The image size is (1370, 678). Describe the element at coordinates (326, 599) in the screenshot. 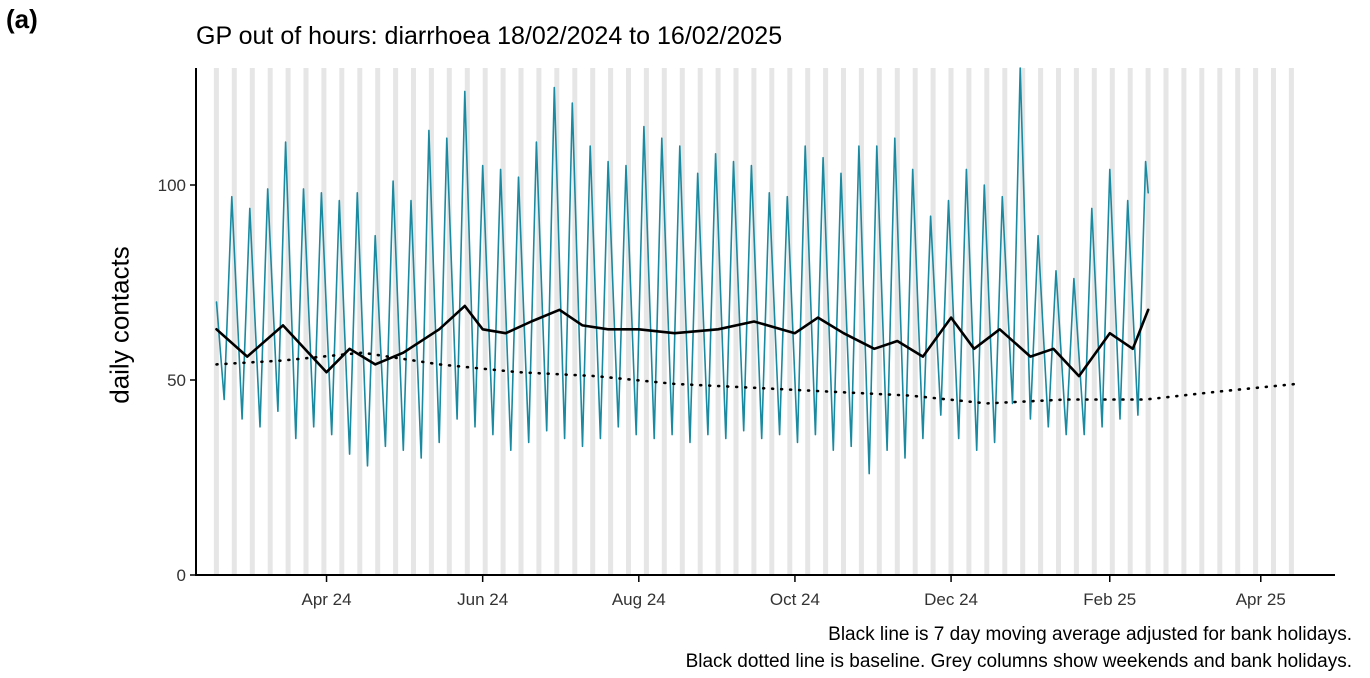

I see `x-tick-label: Apr 24` at that location.